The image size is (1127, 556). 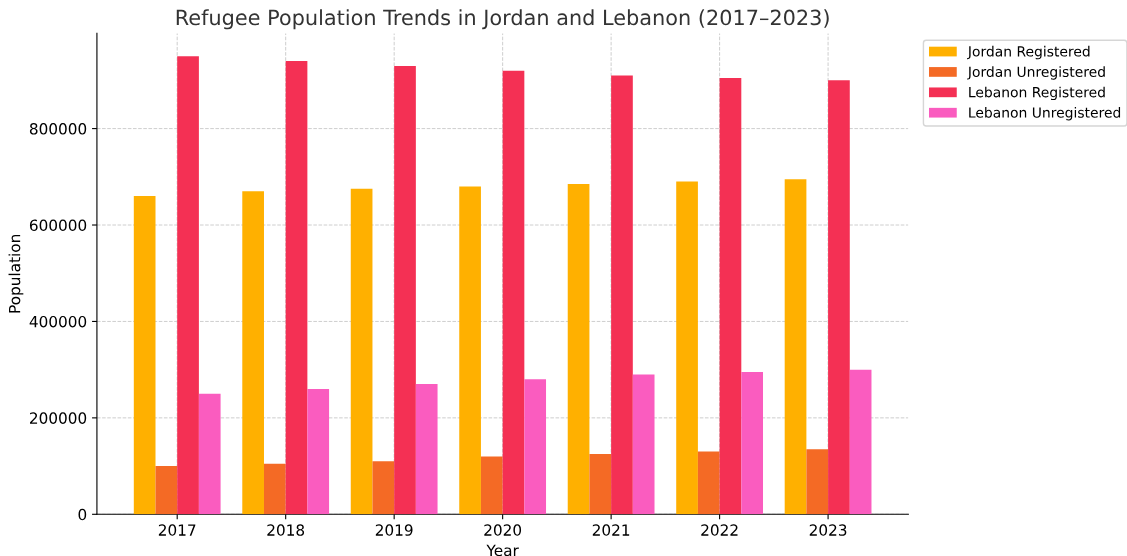 I want to click on x-tick-label: 2022, so click(x=719, y=530).